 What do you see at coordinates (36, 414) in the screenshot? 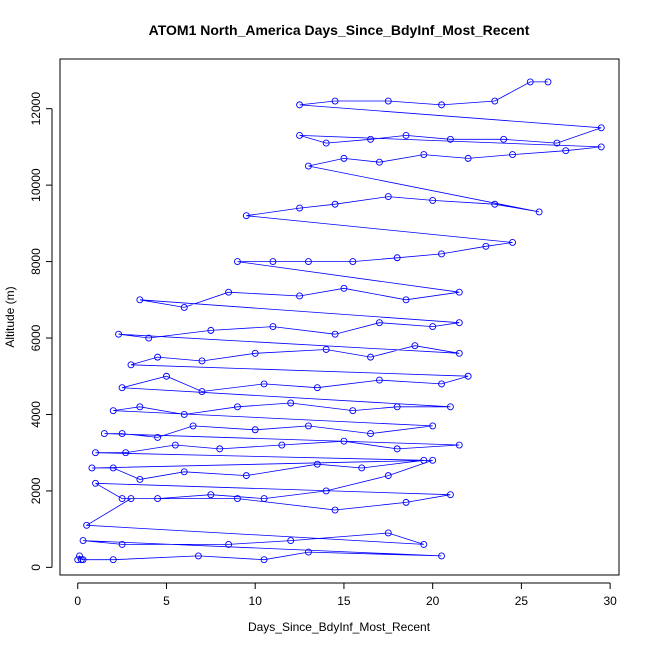
I see `y-tick-label: 4000` at bounding box center [36, 414].